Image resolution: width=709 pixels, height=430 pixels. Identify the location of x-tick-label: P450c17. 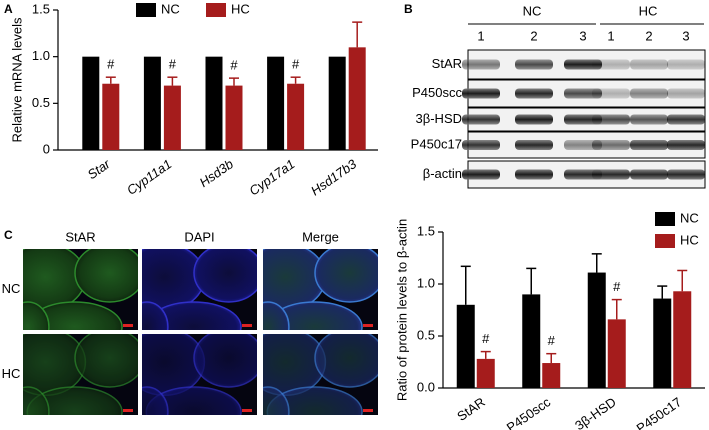
(659, 412).